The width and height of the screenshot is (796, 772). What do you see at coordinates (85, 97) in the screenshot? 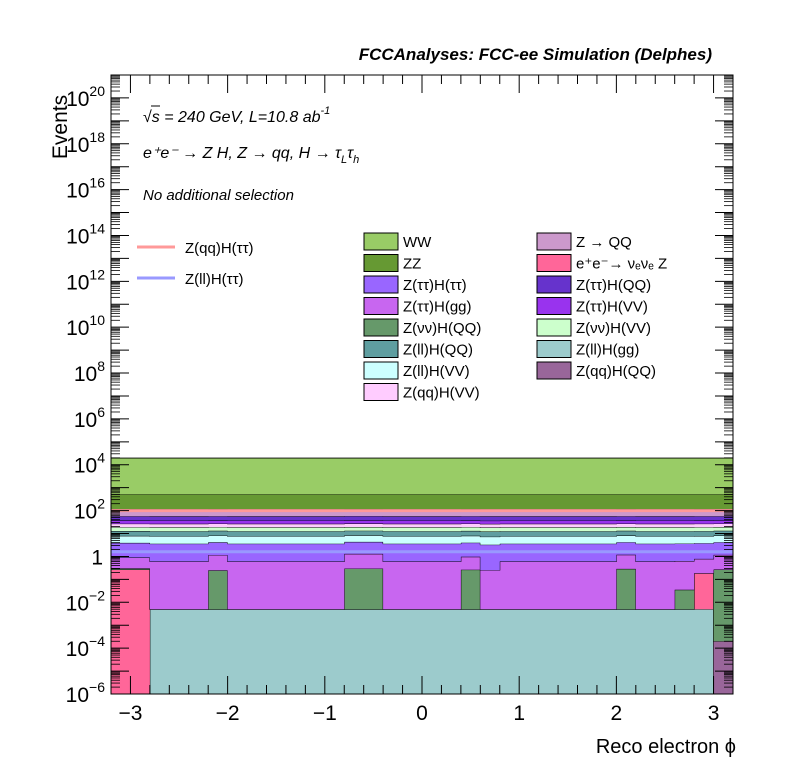
I see `y-tick-label: 10²⁰` at bounding box center [85, 97].